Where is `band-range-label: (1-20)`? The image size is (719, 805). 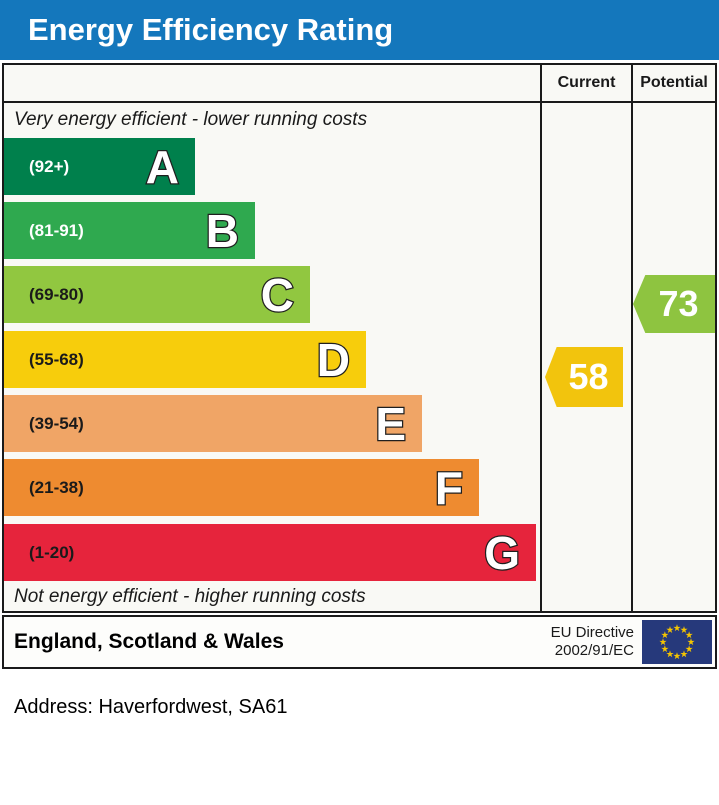 band-range-label: (1-20) is located at coordinates (52, 552).